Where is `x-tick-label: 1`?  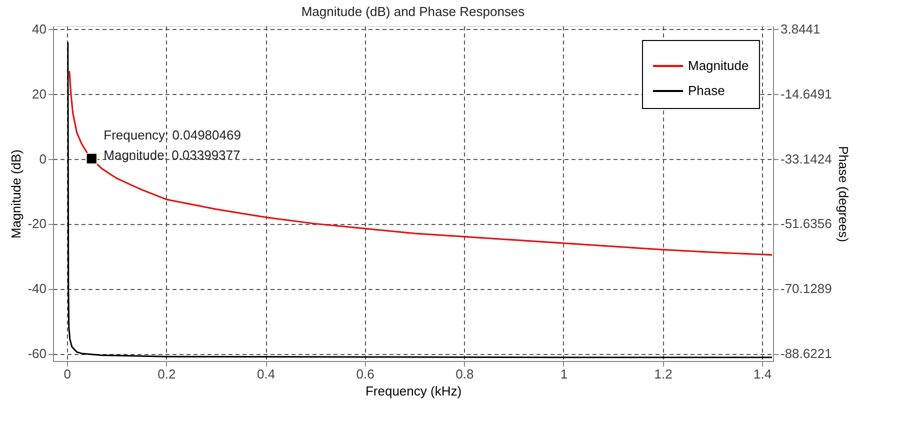 x-tick-label: 1 is located at coordinates (564, 374).